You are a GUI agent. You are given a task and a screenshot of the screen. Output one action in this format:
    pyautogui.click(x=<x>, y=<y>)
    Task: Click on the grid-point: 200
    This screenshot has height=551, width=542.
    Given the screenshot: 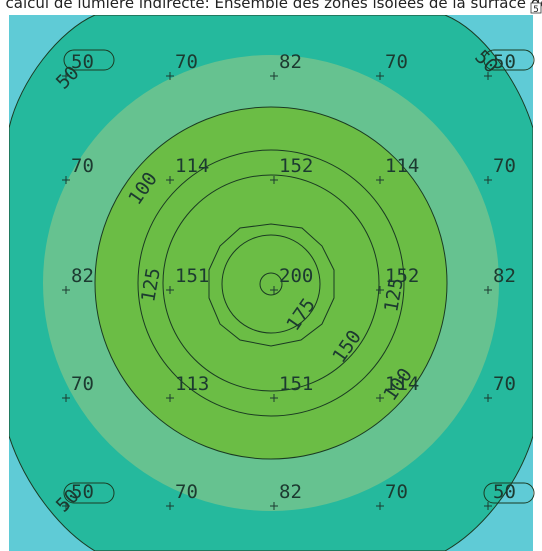 What is the action you would take?
    pyautogui.click(x=291, y=279)
    